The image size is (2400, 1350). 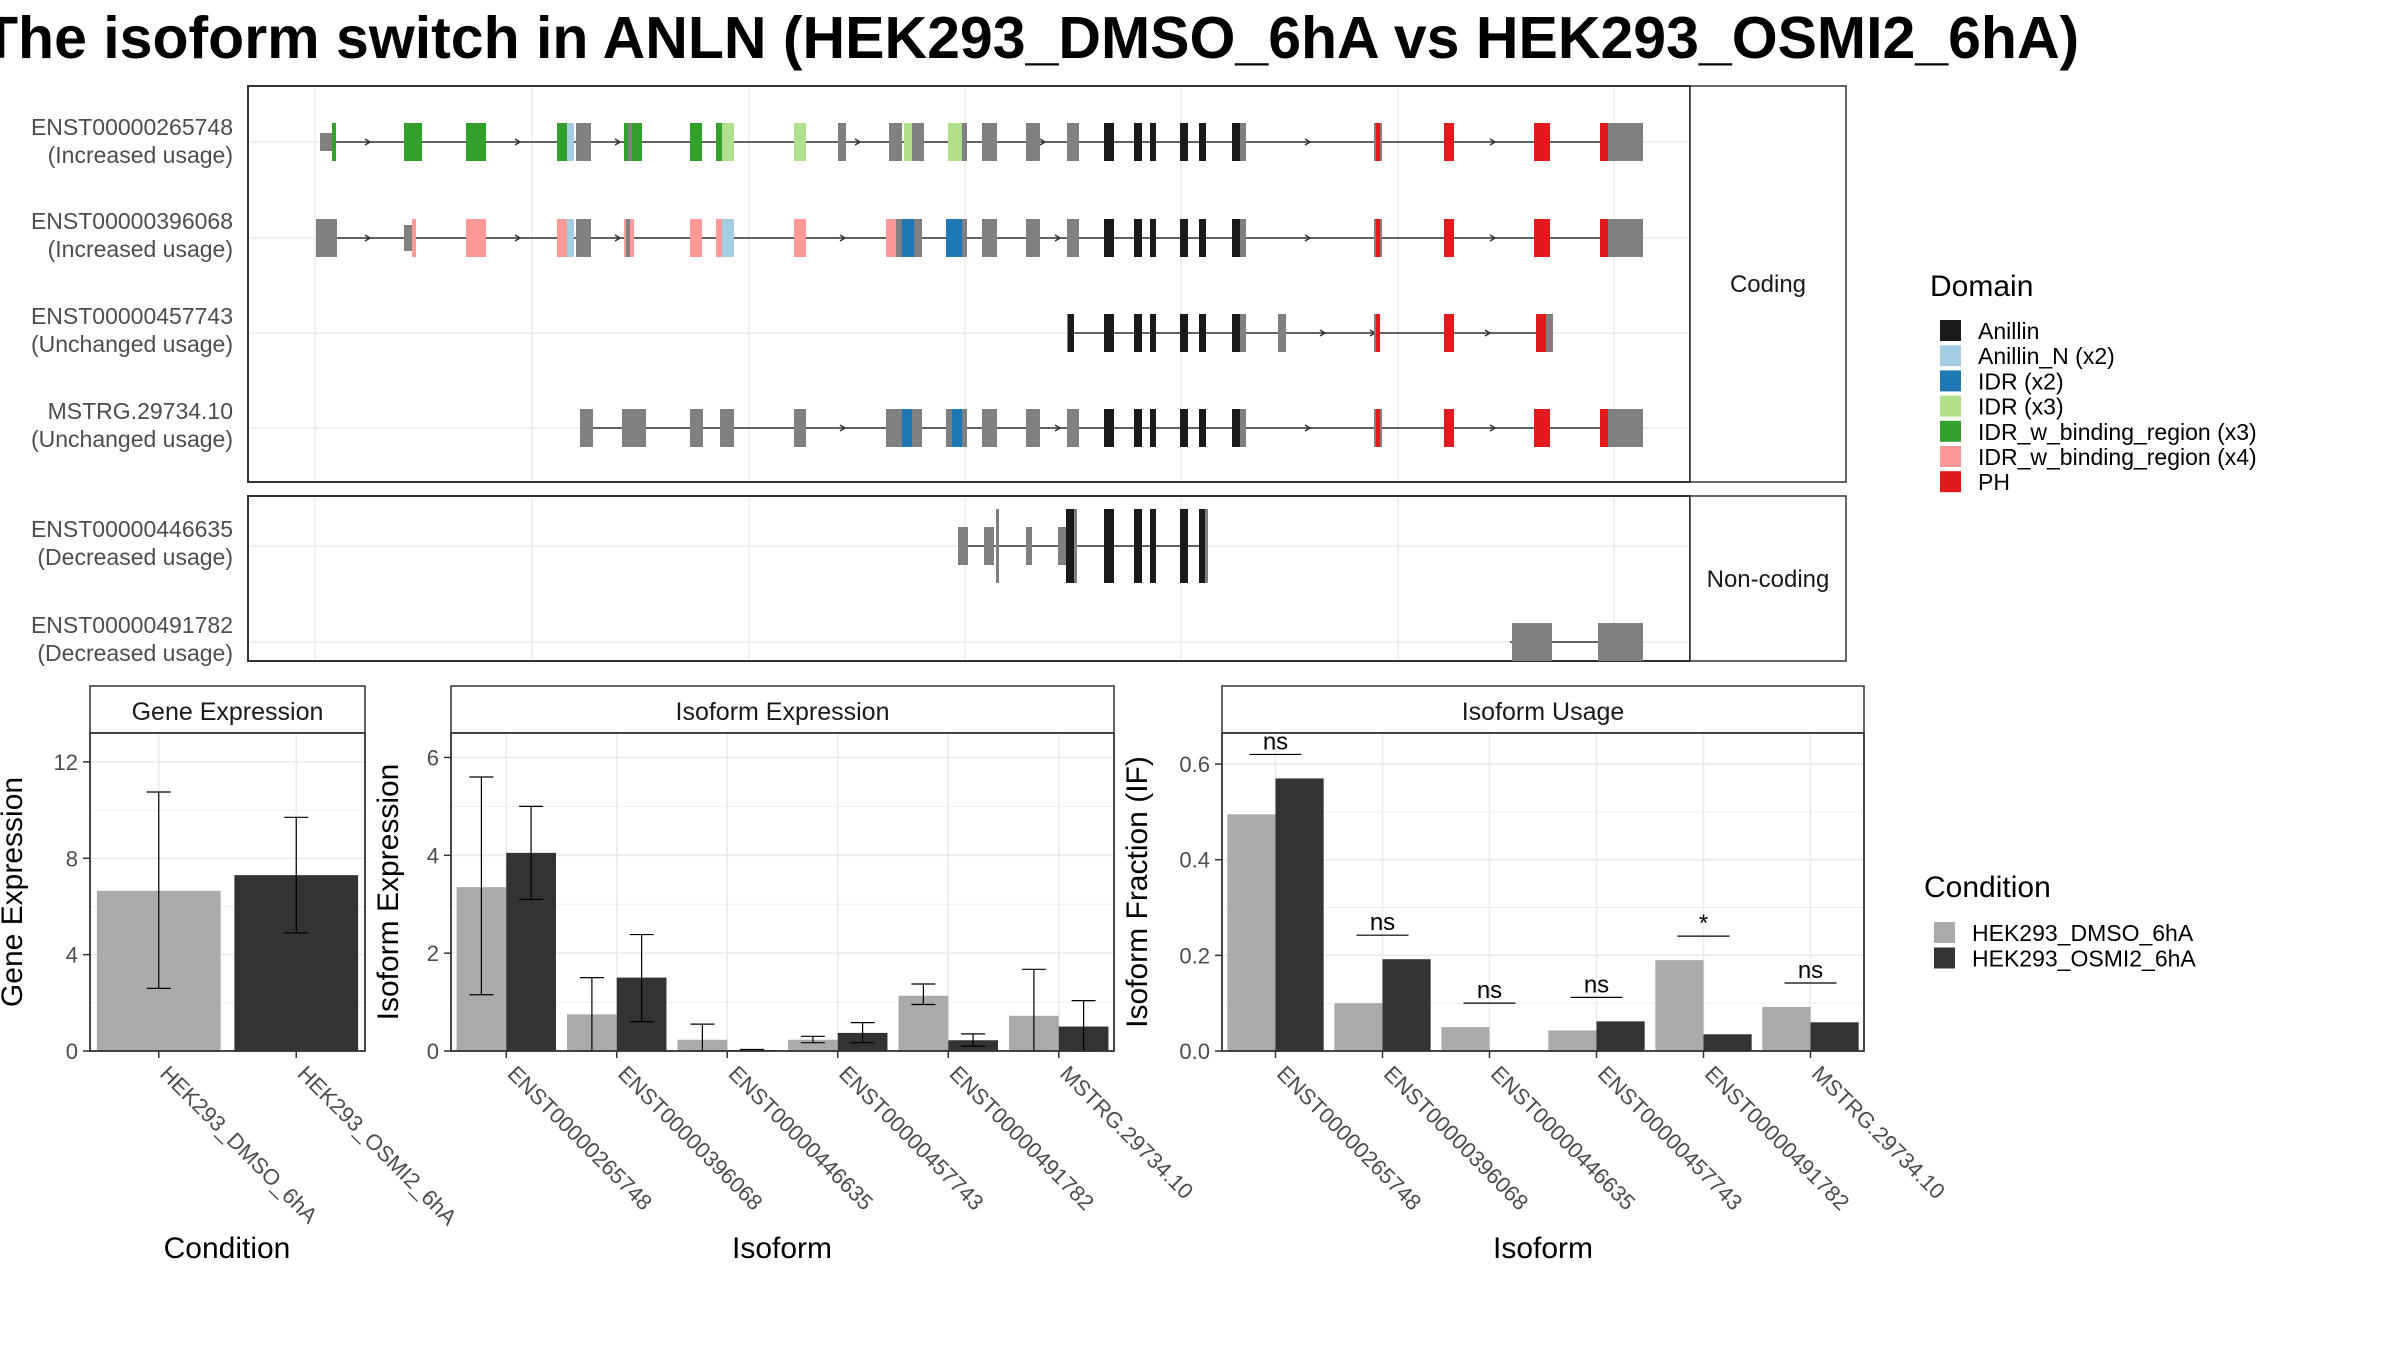 I want to click on domain-legend-title: Domain, so click(x=1981, y=286).